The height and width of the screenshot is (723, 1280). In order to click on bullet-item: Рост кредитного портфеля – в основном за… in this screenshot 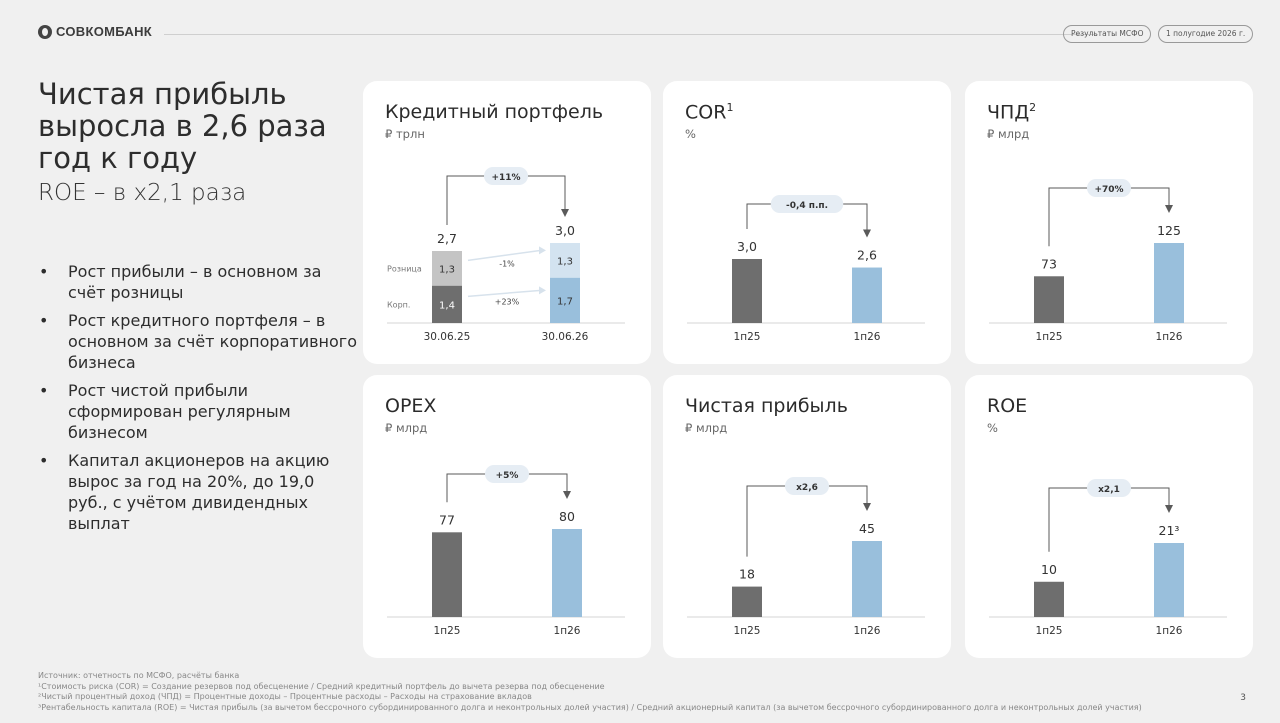, I will do `click(198, 341)`.